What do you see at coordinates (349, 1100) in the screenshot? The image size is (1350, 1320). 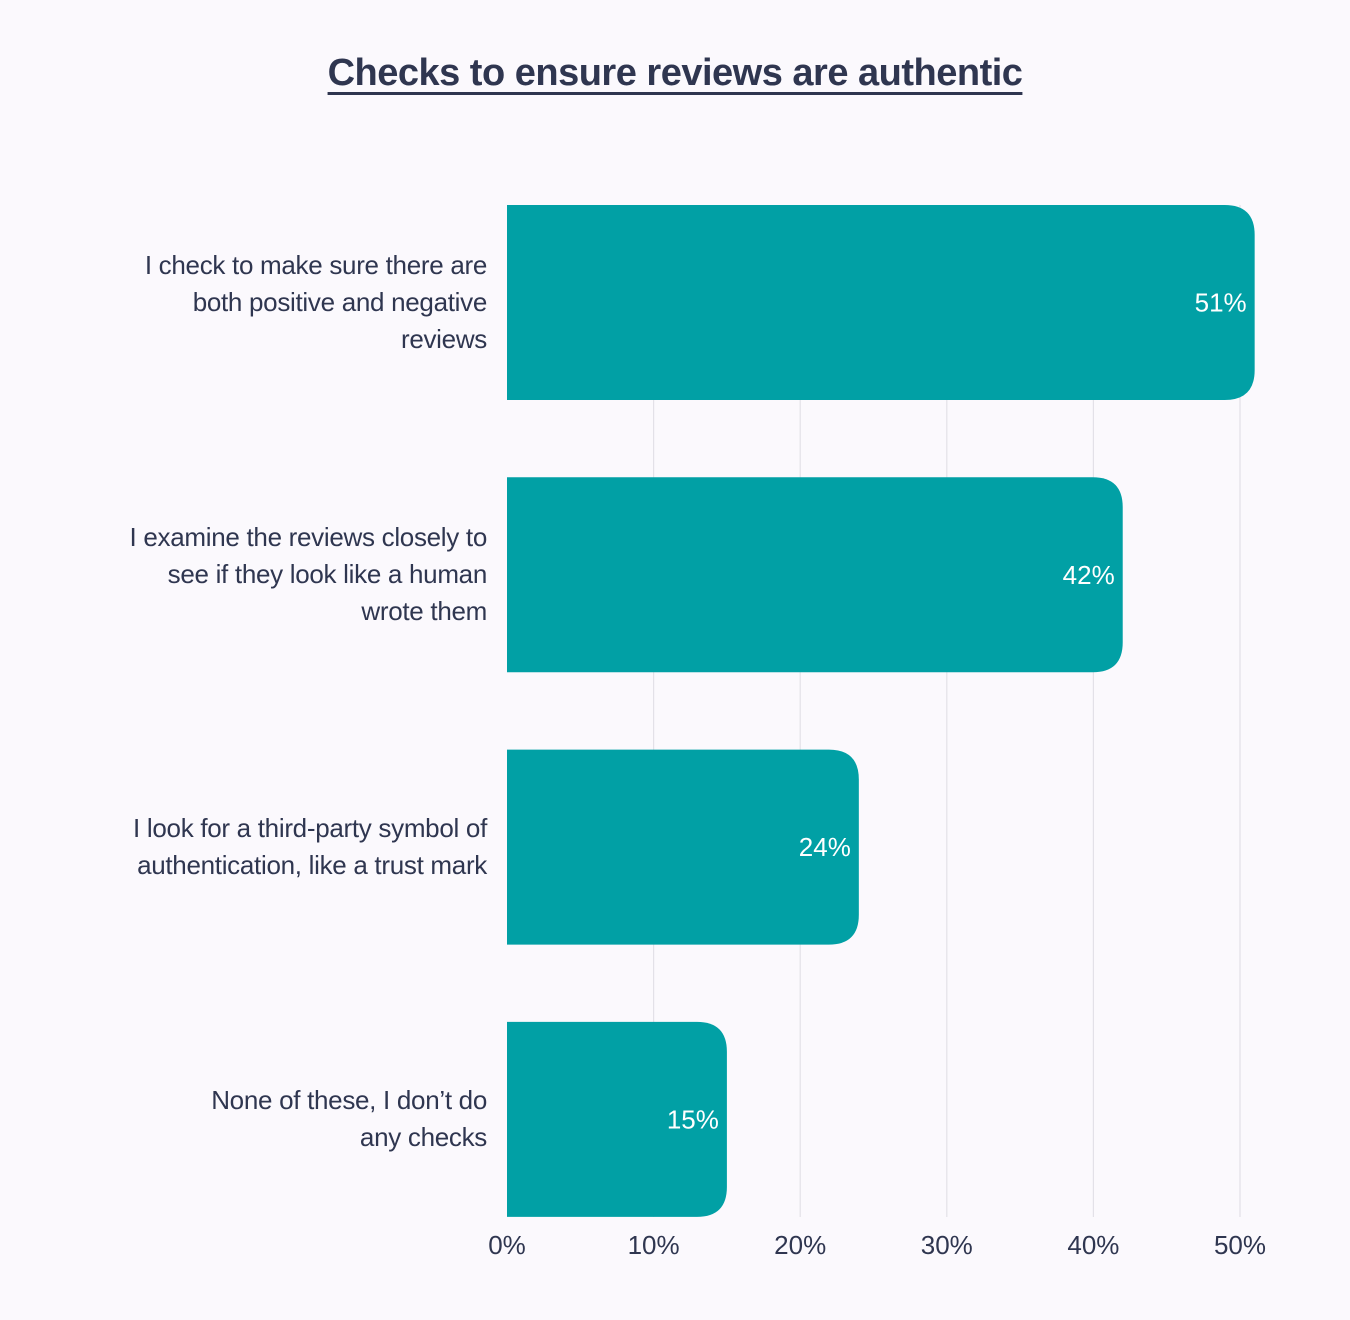 I see `category-label-line: None of these, I don’t do` at bounding box center [349, 1100].